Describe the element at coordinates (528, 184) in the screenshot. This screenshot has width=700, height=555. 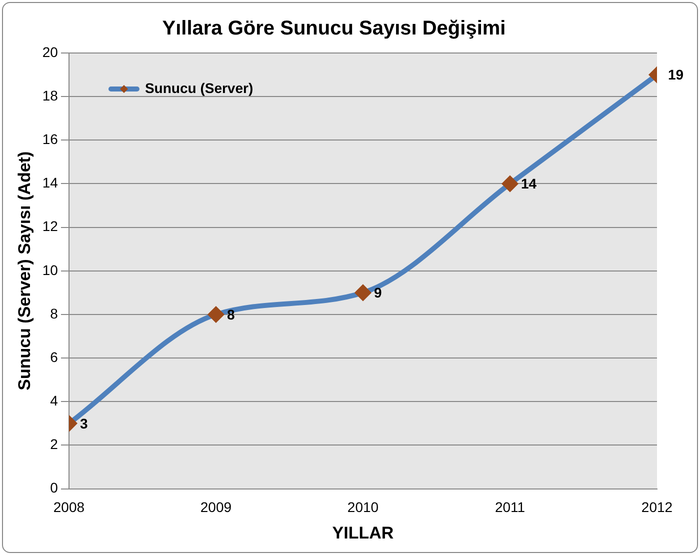
I see `data-label: 14` at that location.